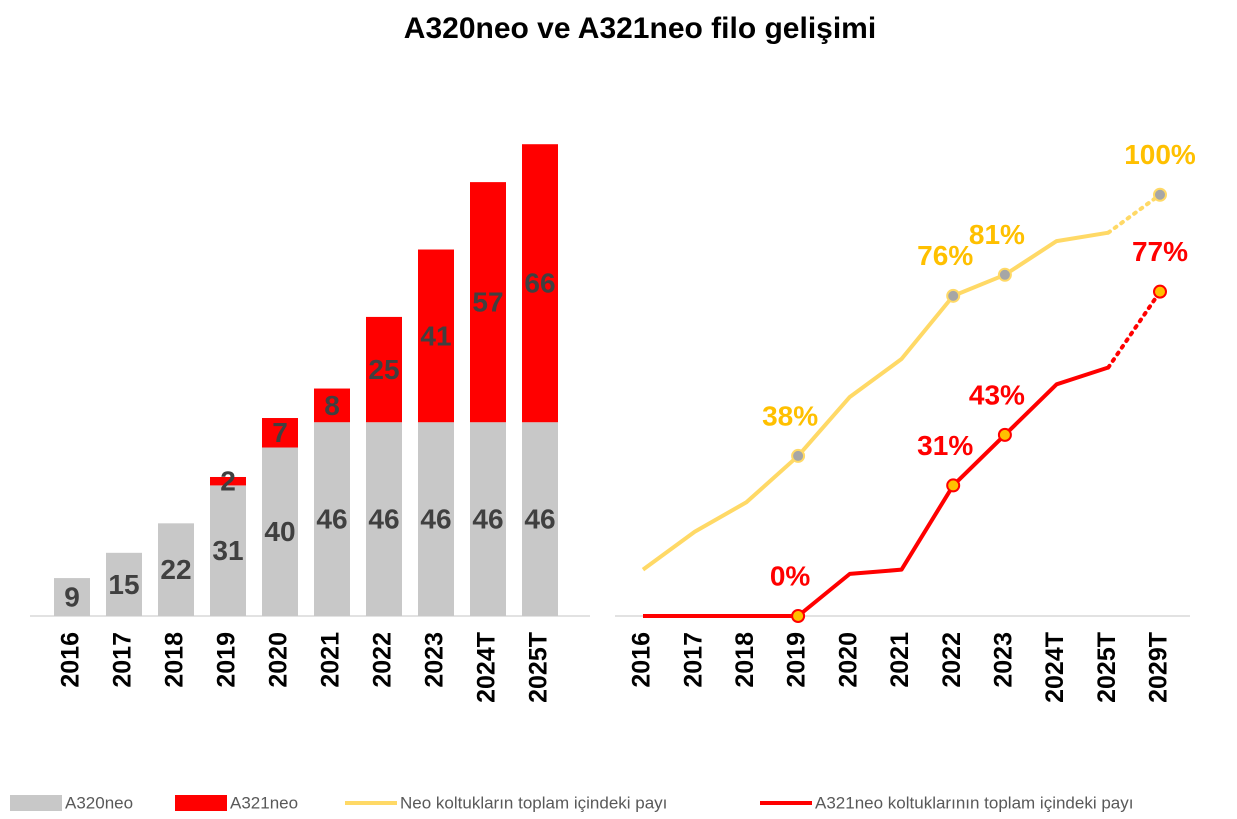 The height and width of the screenshot is (819, 1237). I want to click on legend-label: A320neo, so click(99, 802).